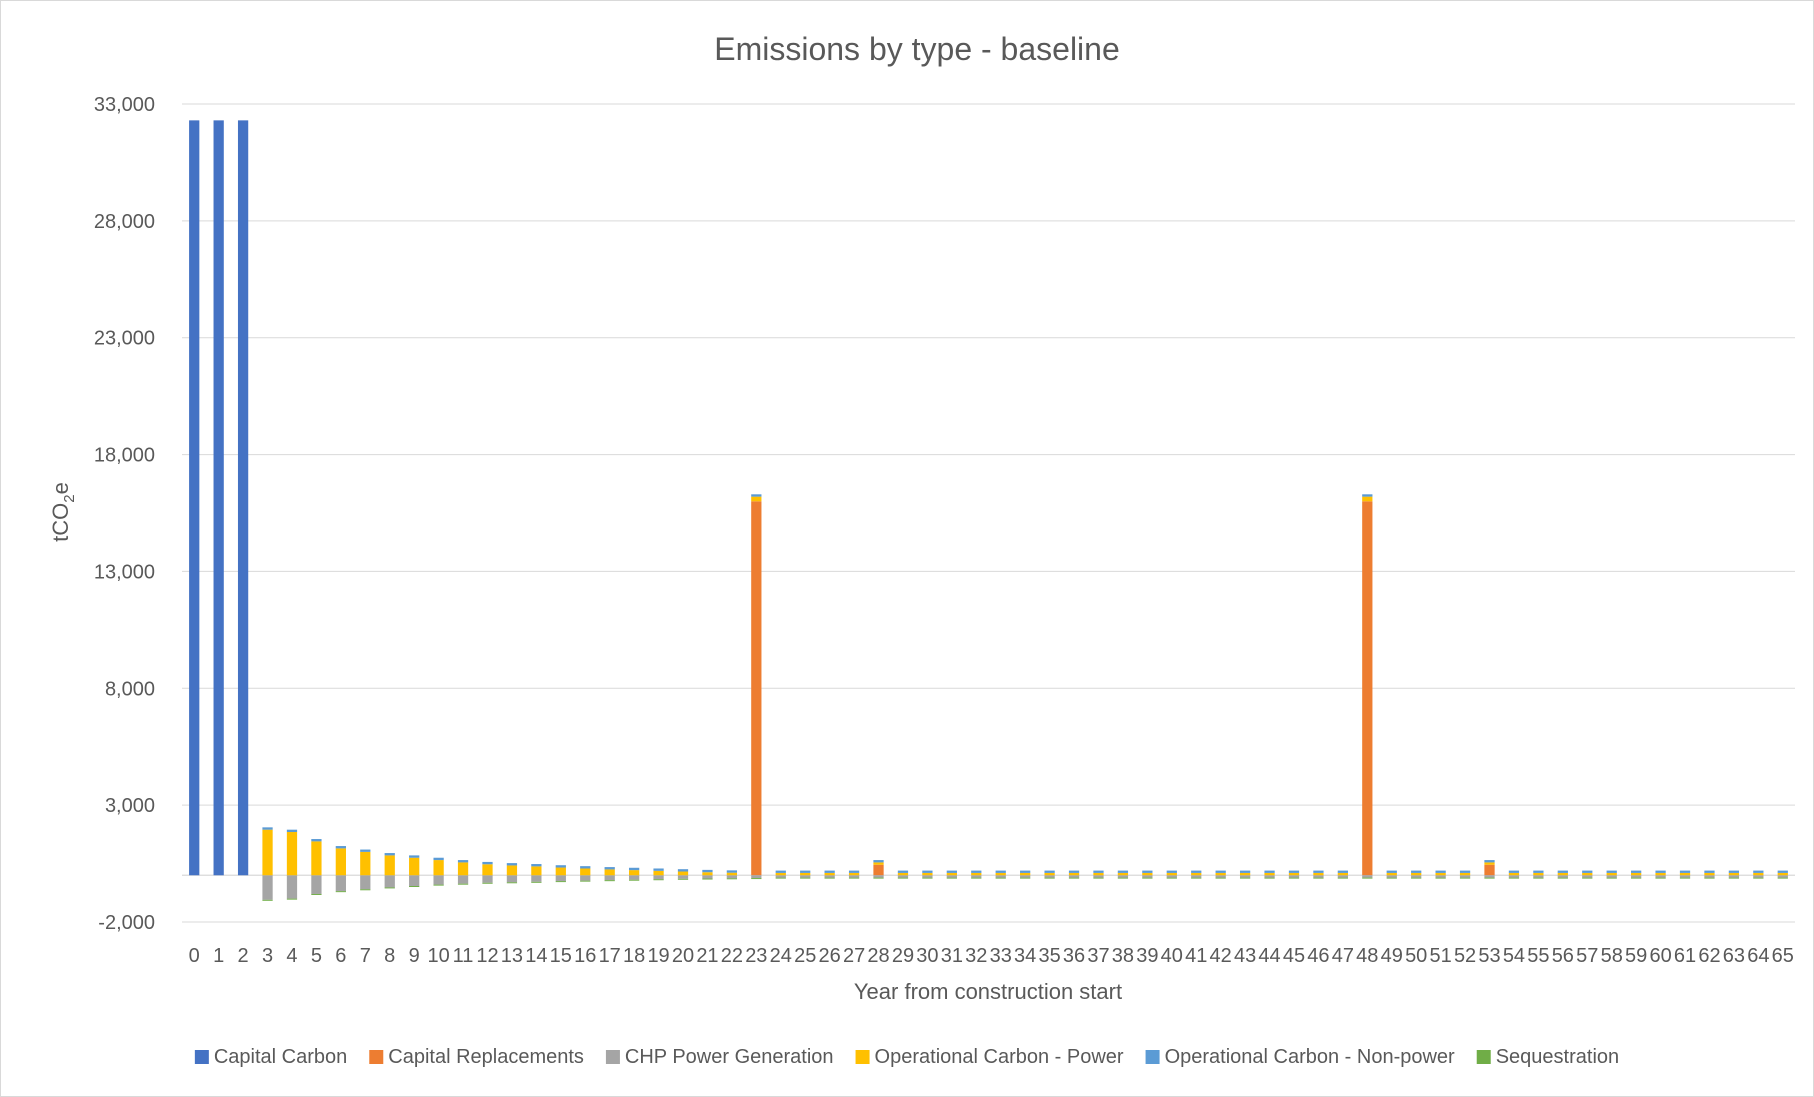  I want to click on x-tick-label: 28, so click(878, 956).